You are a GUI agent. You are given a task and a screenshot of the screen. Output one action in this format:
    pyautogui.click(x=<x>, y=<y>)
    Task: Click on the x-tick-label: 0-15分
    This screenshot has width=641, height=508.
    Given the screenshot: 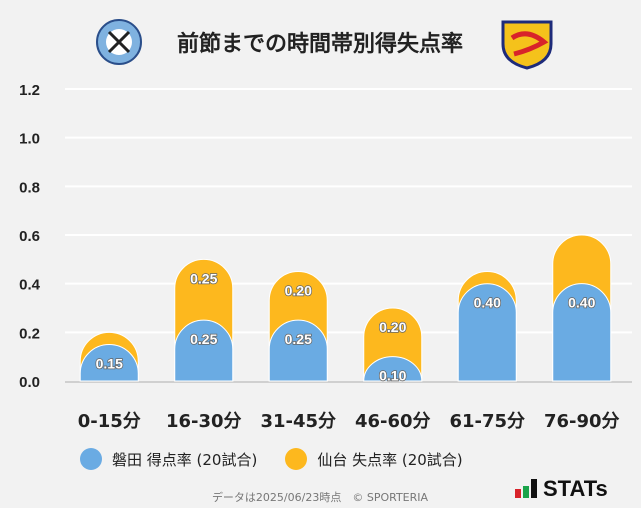 What is the action you would take?
    pyautogui.click(x=109, y=421)
    